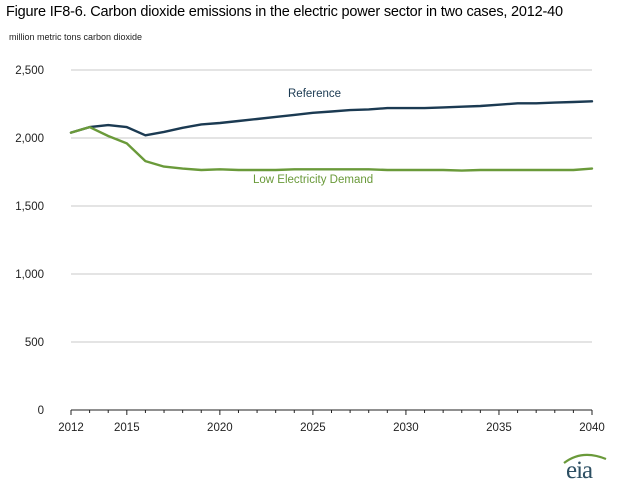  What do you see at coordinates (499, 428) in the screenshot?
I see `x-tick-label: 2035` at bounding box center [499, 428].